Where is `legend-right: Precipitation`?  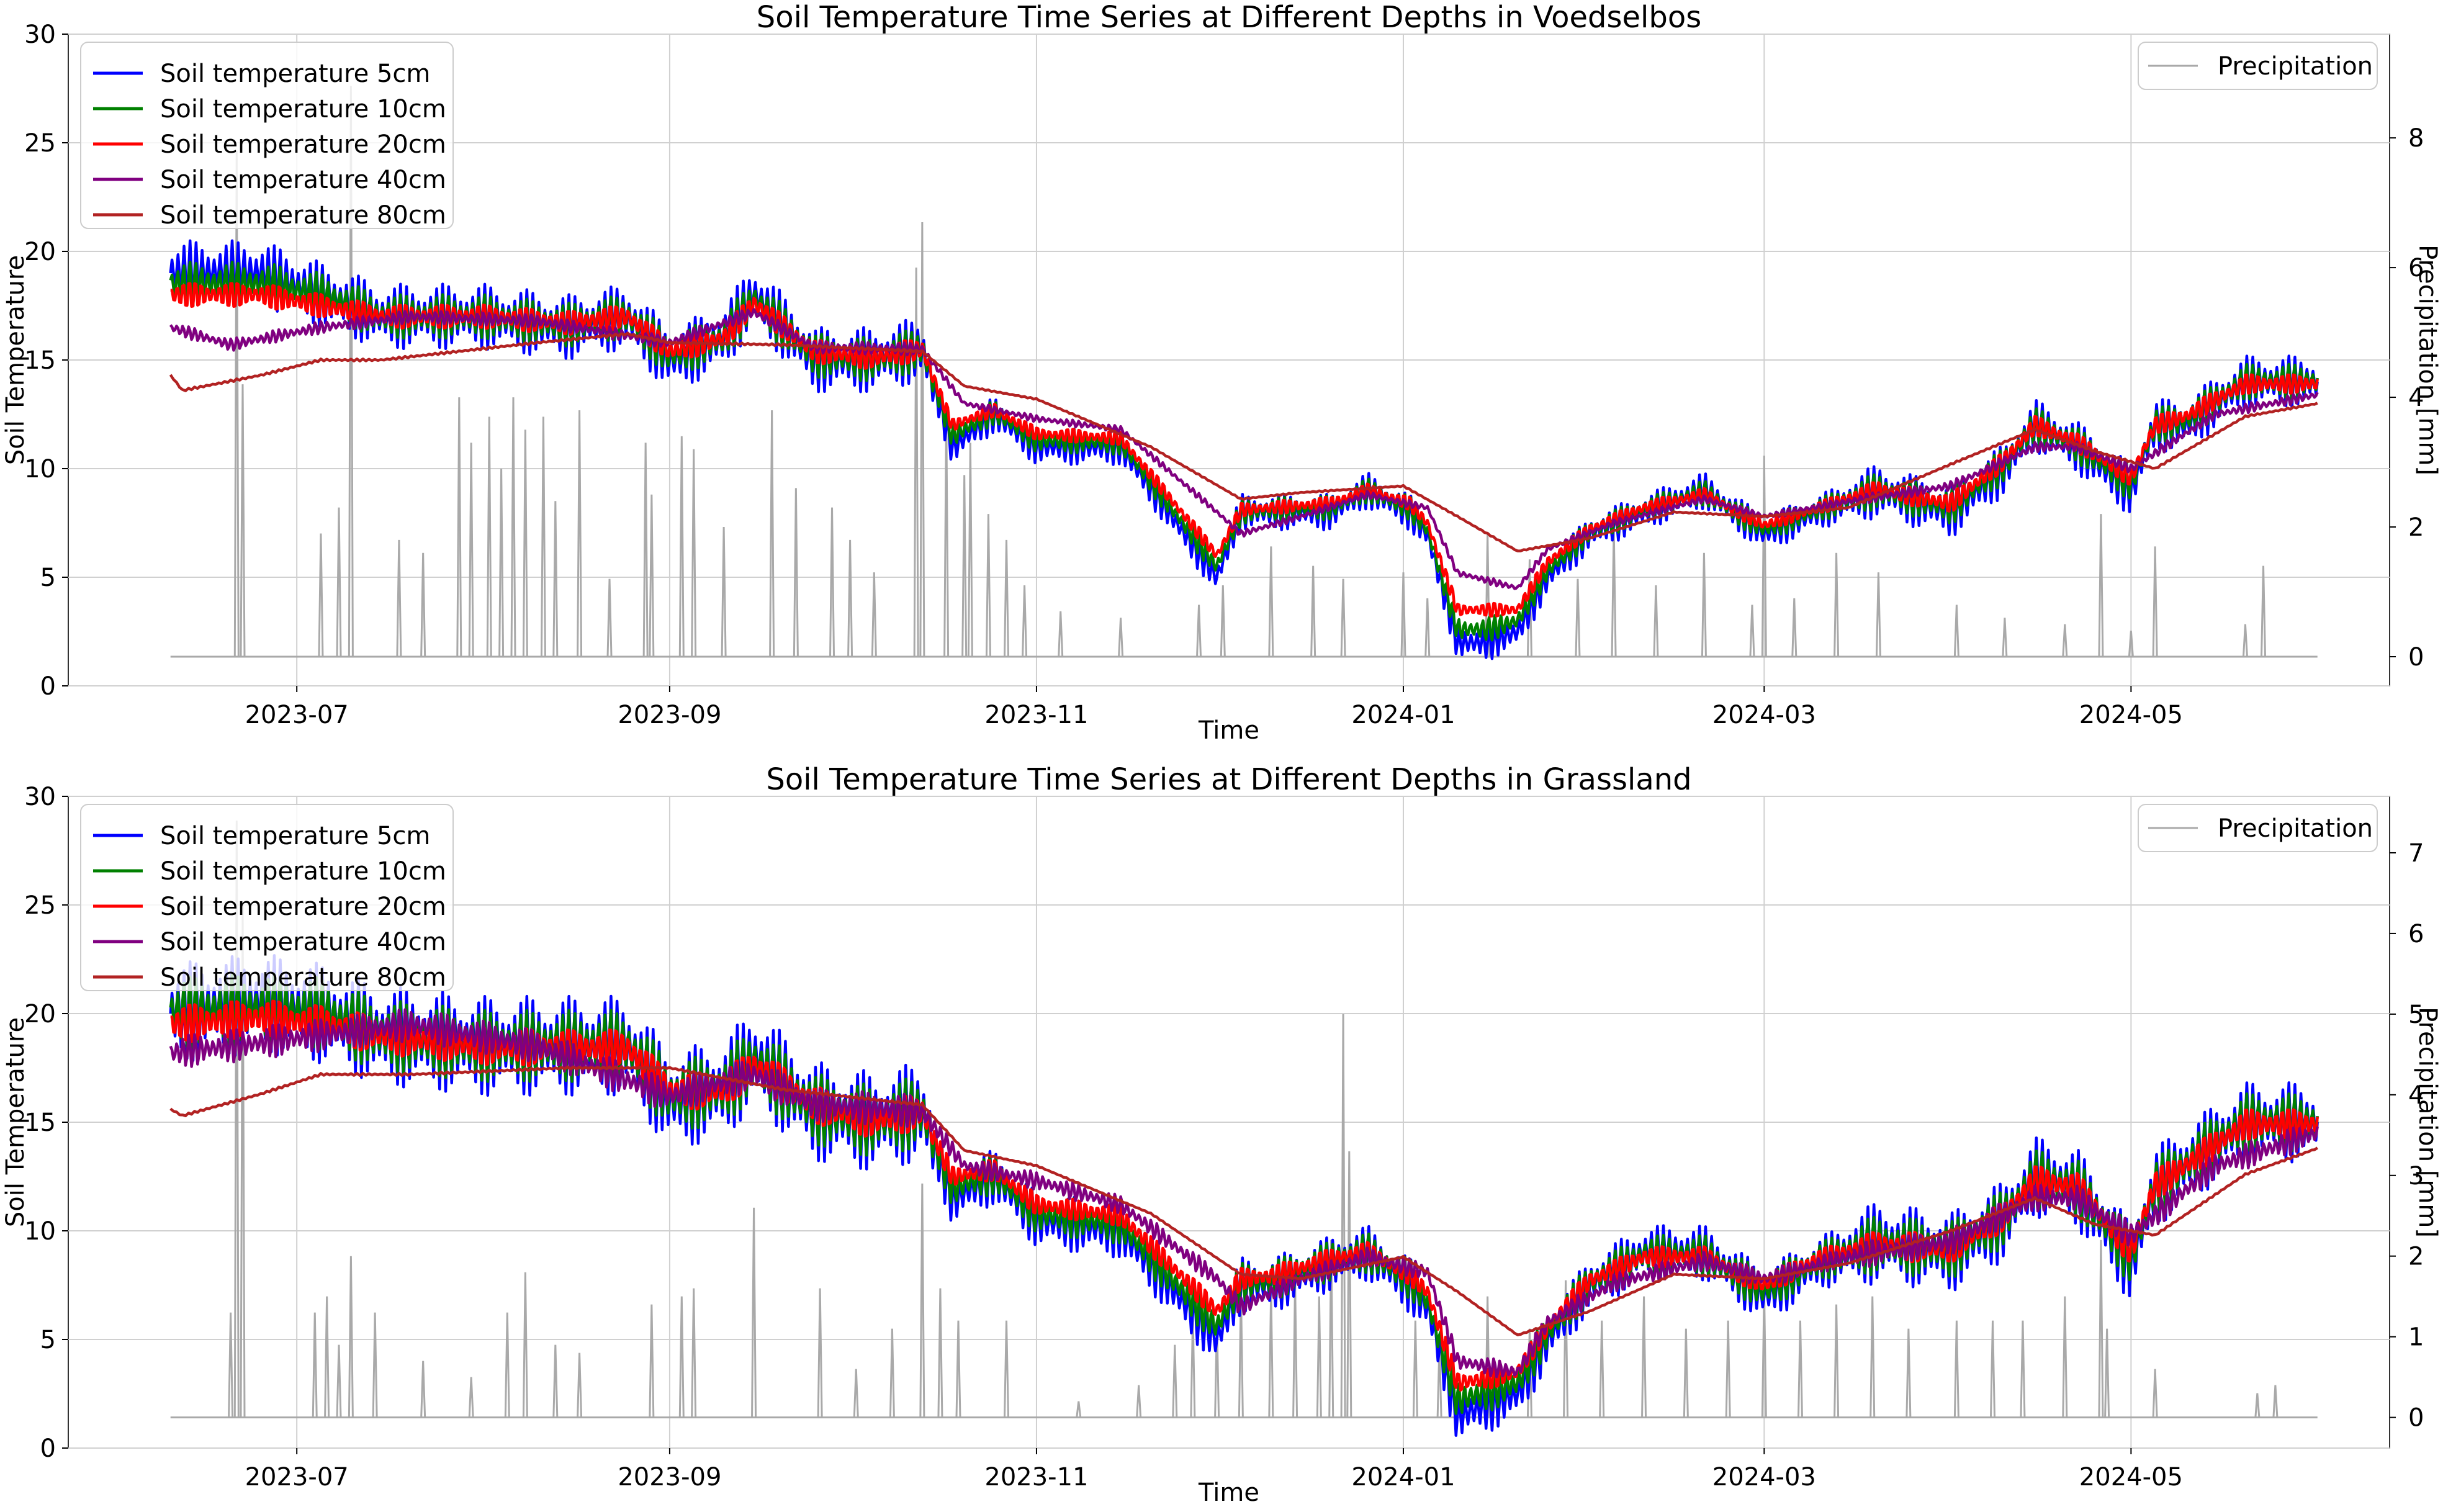 legend-right: Precipitation is located at coordinates (2258, 66).